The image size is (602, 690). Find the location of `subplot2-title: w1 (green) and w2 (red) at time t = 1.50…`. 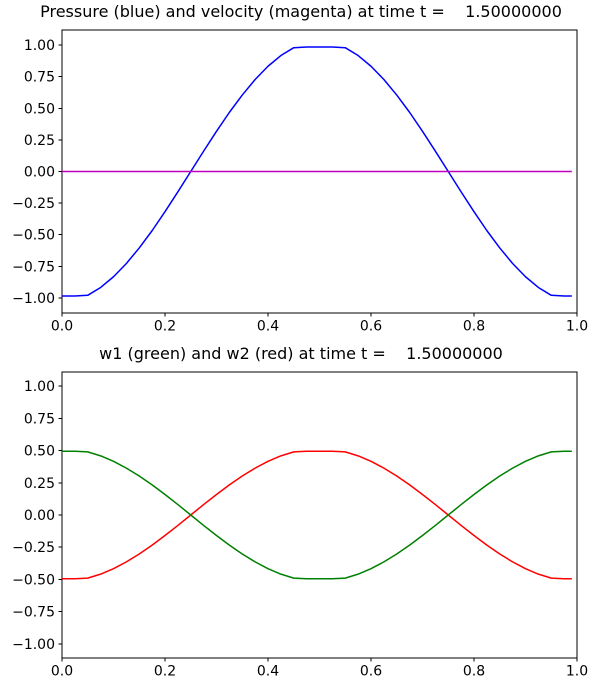

subplot2-title: w1 (green) and w2 (red) at time t = 1.50… is located at coordinates (301, 353).